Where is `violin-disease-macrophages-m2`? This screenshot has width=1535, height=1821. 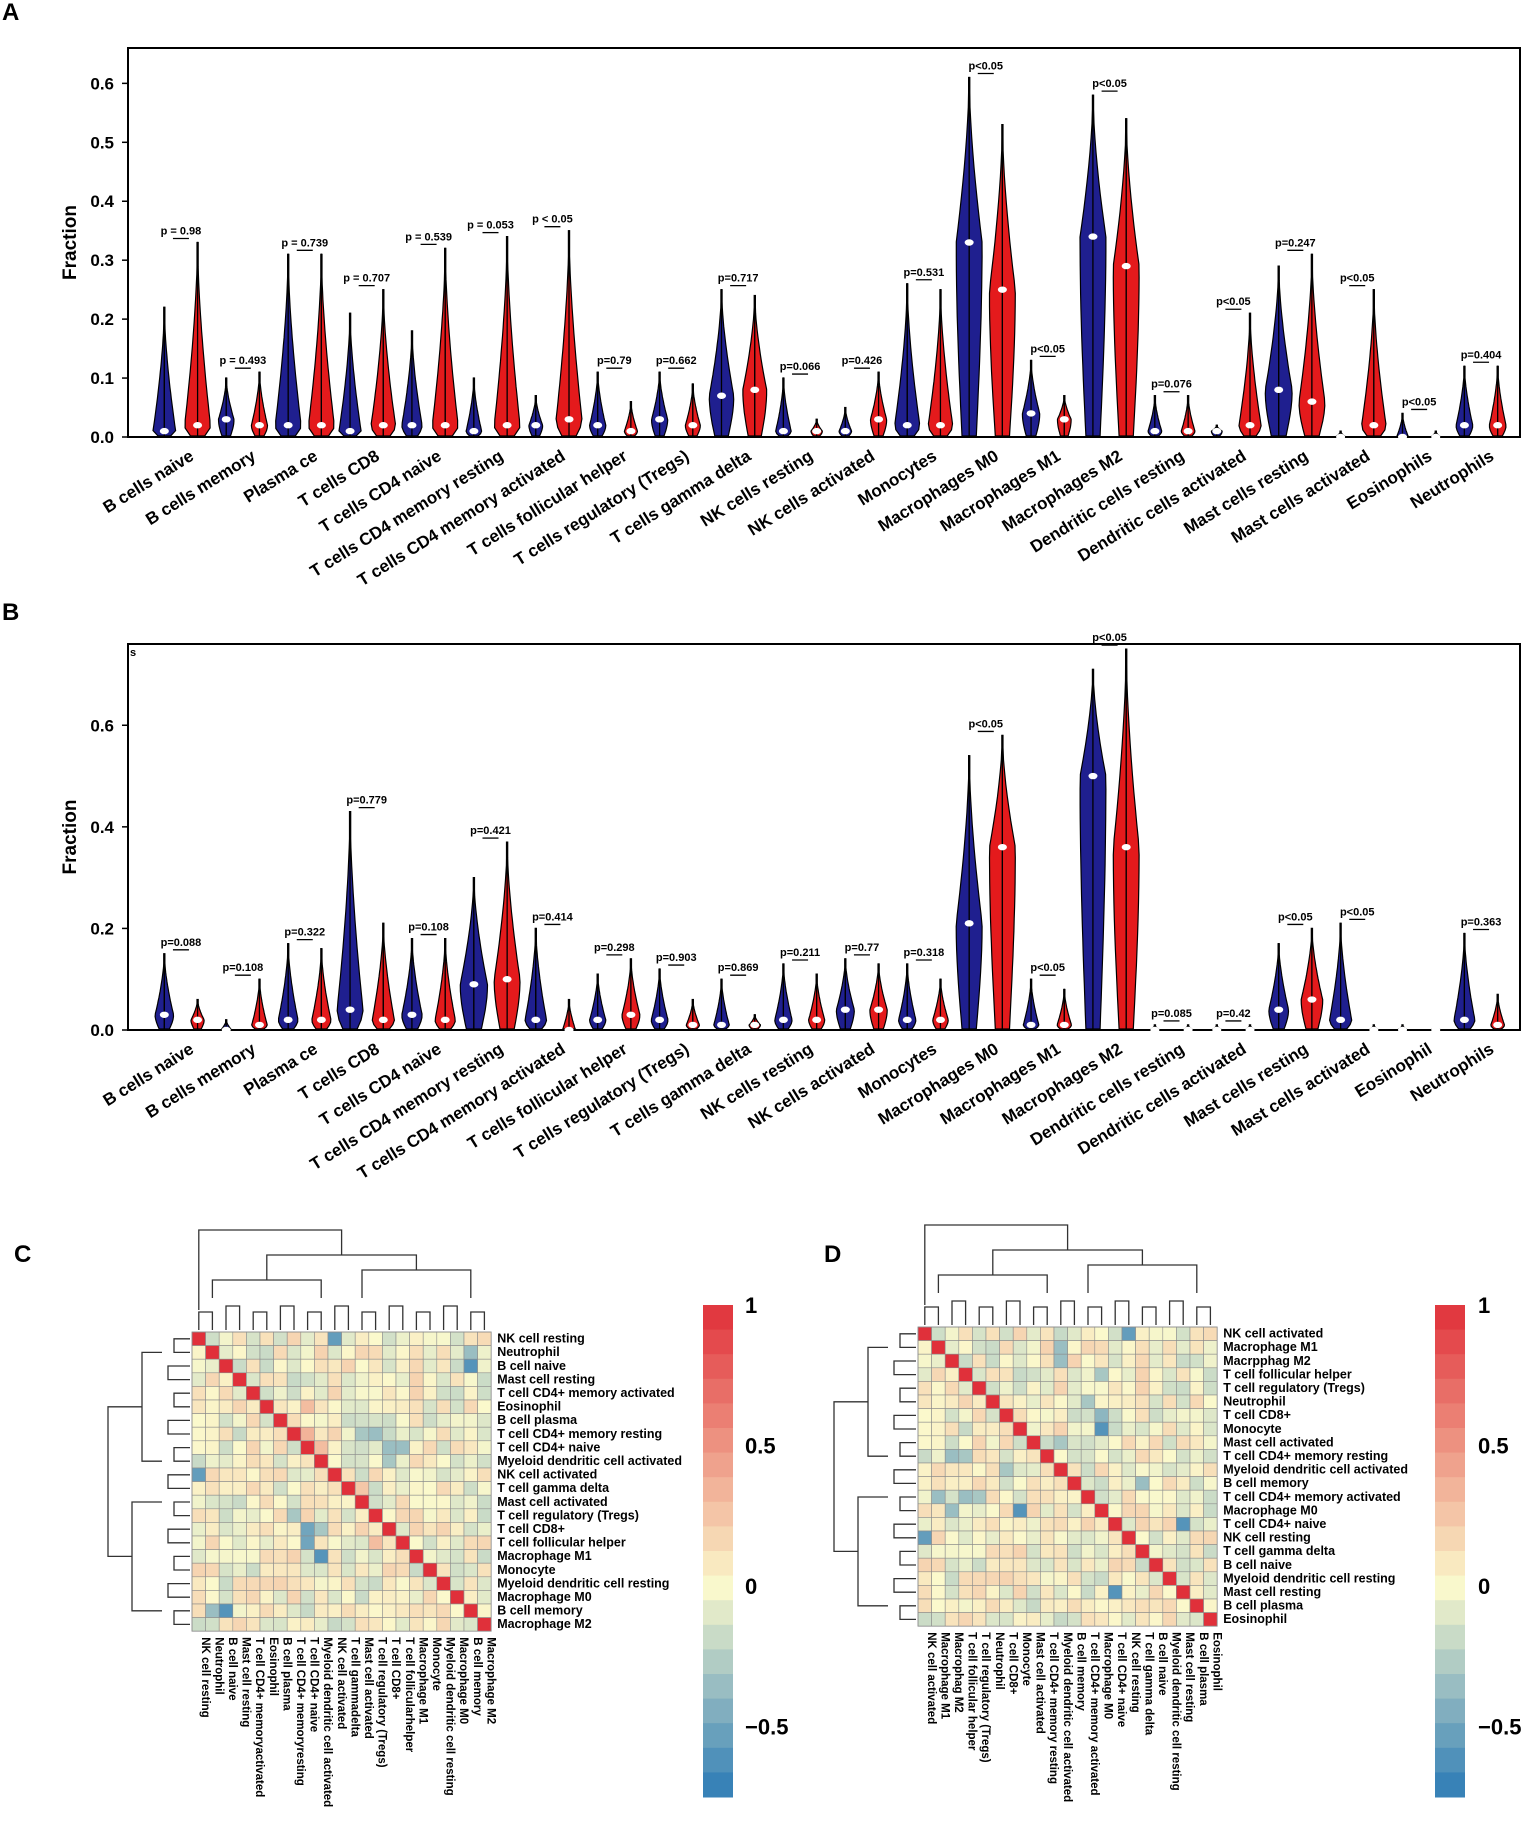
violin-disease-macrophages-m2 is located at coordinates (1132, 277).